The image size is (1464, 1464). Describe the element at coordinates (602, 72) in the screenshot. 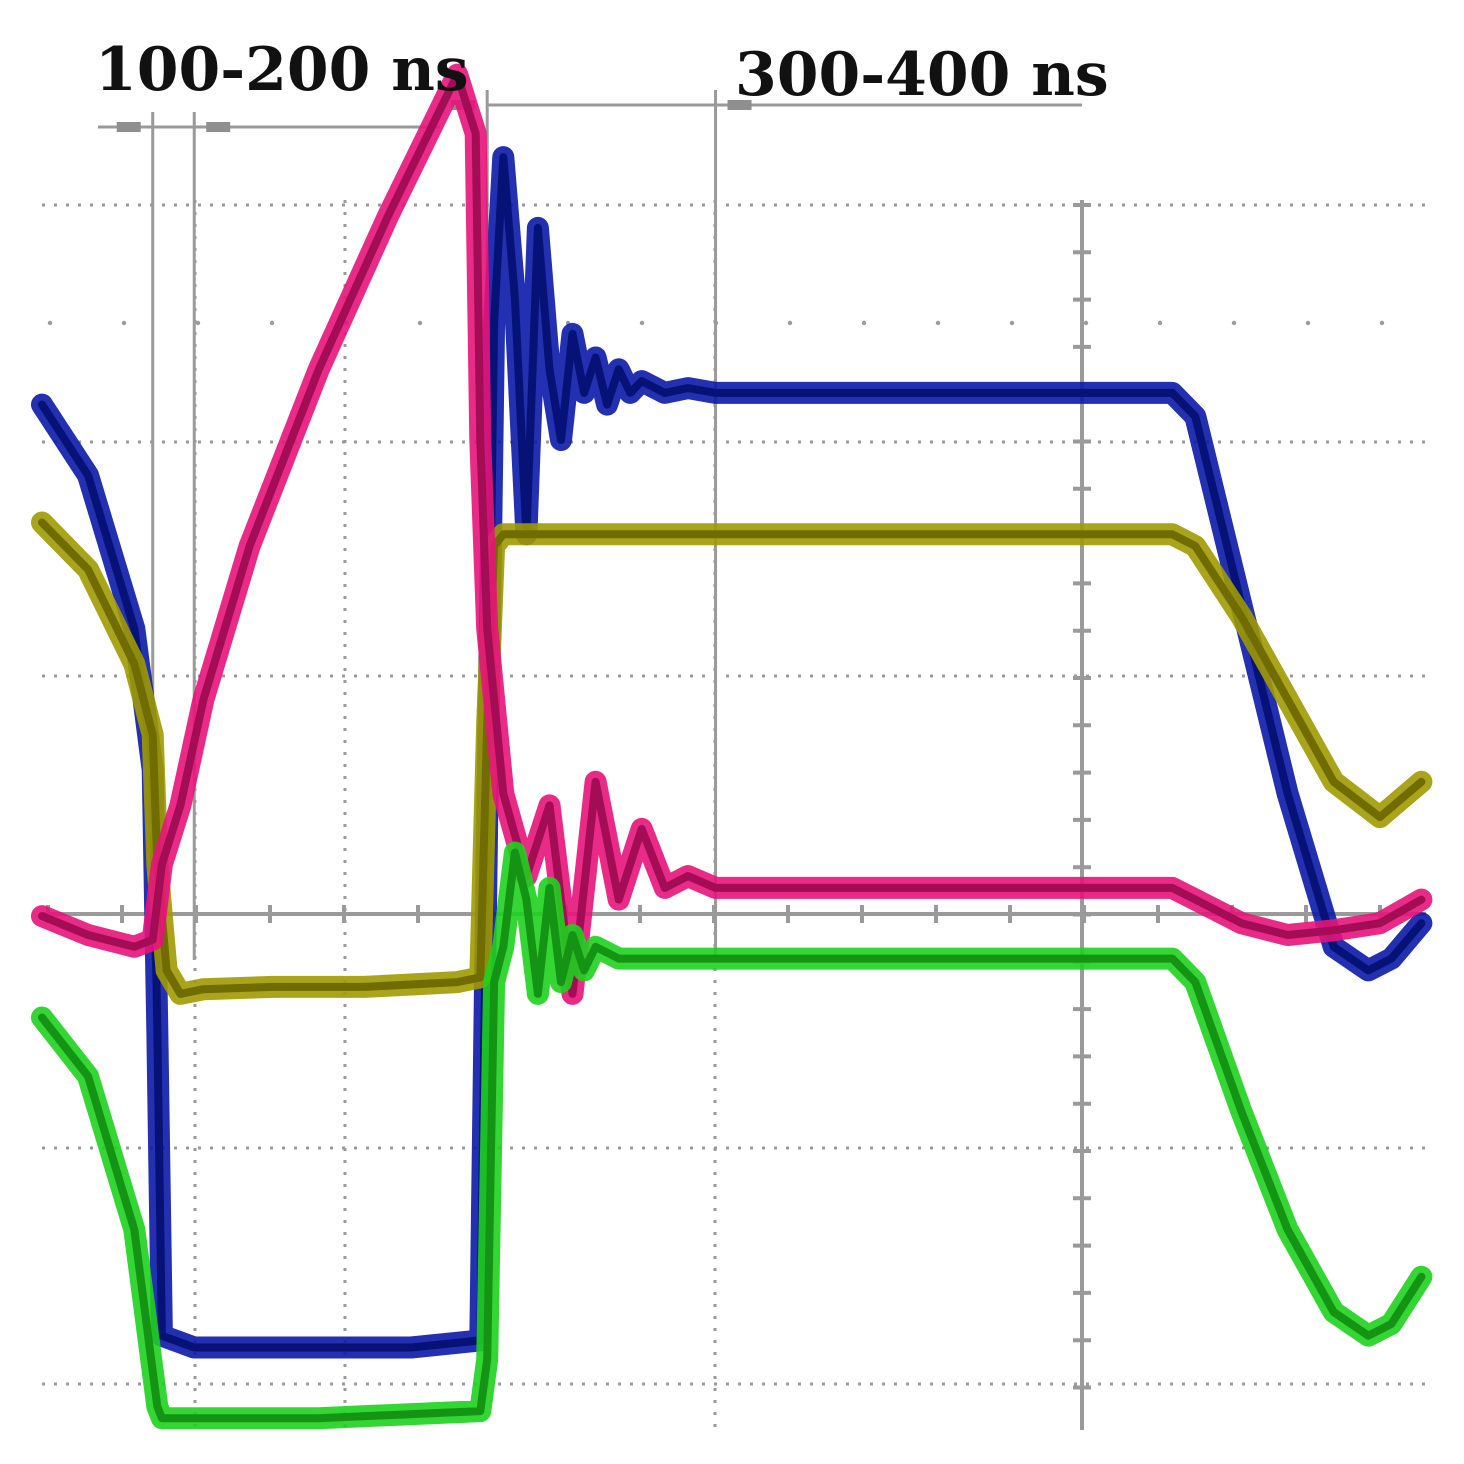

I see `annotation-labels: 100-200 ns 300-400 ns` at that location.